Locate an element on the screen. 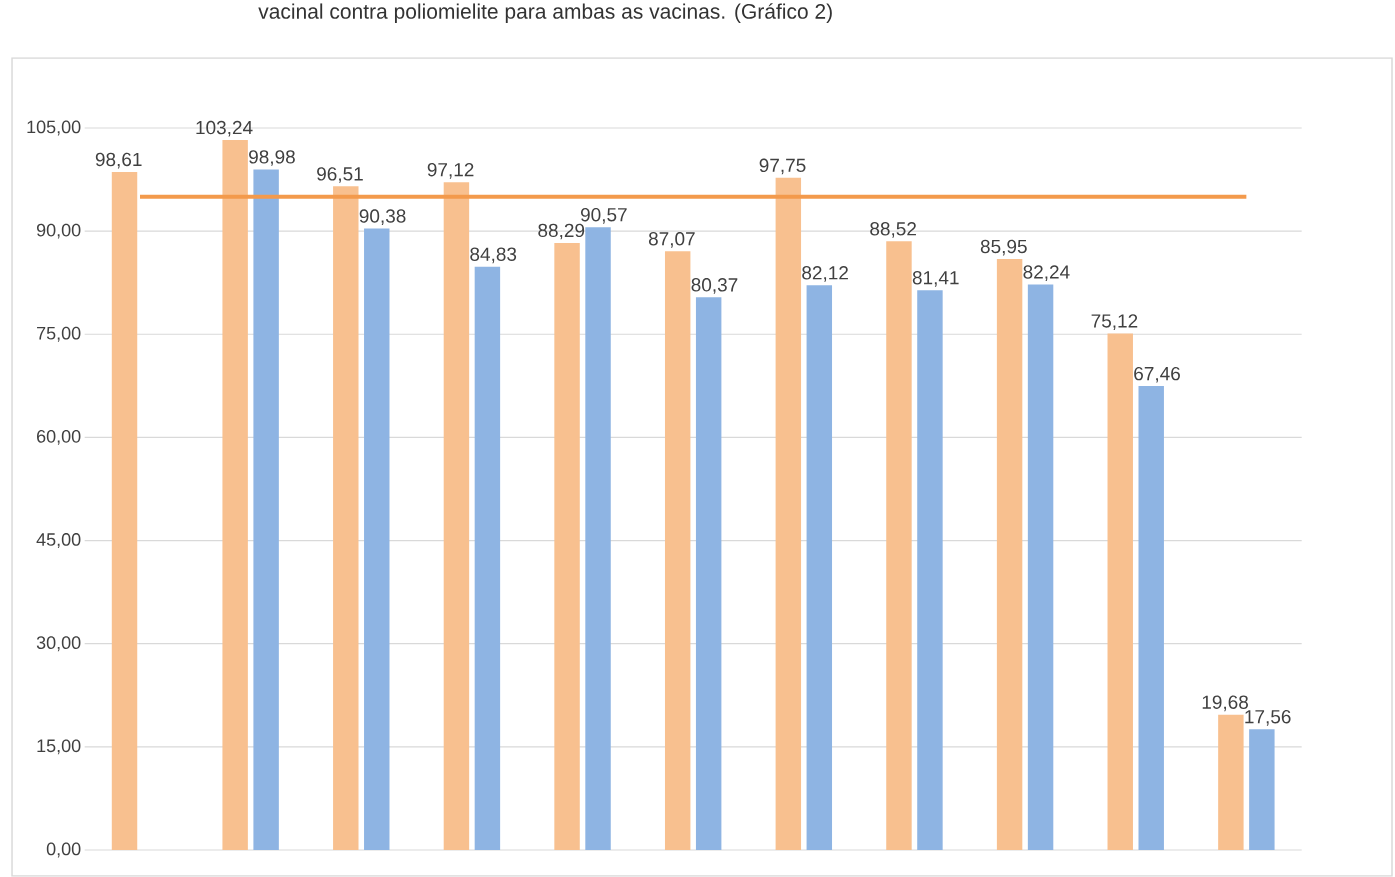 This screenshot has width=1395, height=877. data-label: 81,41 is located at coordinates (935, 279).